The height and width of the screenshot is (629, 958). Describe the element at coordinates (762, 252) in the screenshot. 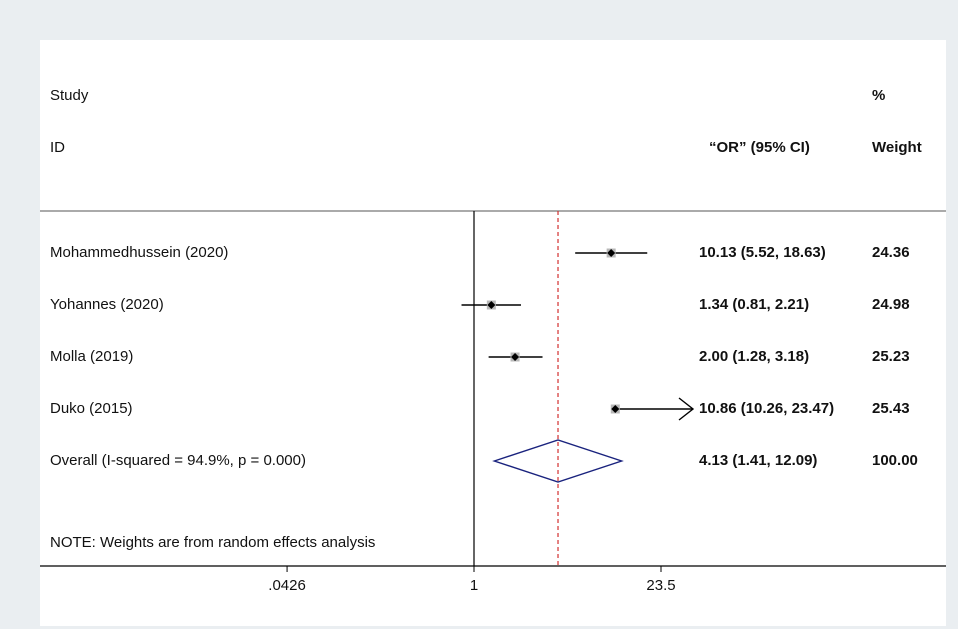

I see `study-ci-text: 10.13 (5.52, 18.63)` at that location.